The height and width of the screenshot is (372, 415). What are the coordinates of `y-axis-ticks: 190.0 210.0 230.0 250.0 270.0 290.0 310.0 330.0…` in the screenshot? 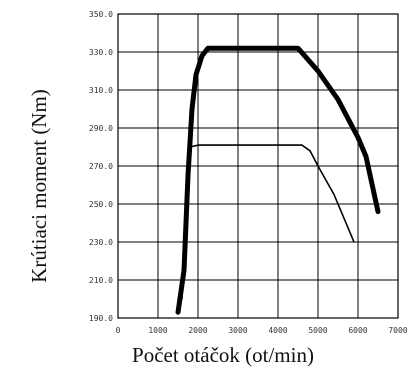 It's located at (101, 166).